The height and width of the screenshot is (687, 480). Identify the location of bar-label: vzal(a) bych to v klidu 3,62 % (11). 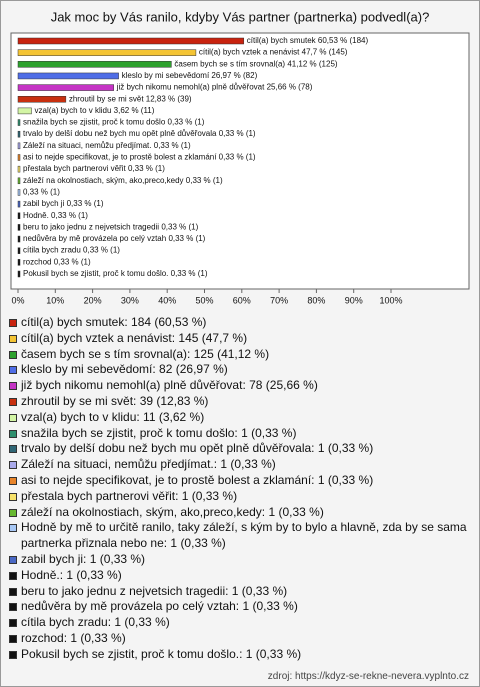
(95, 110).